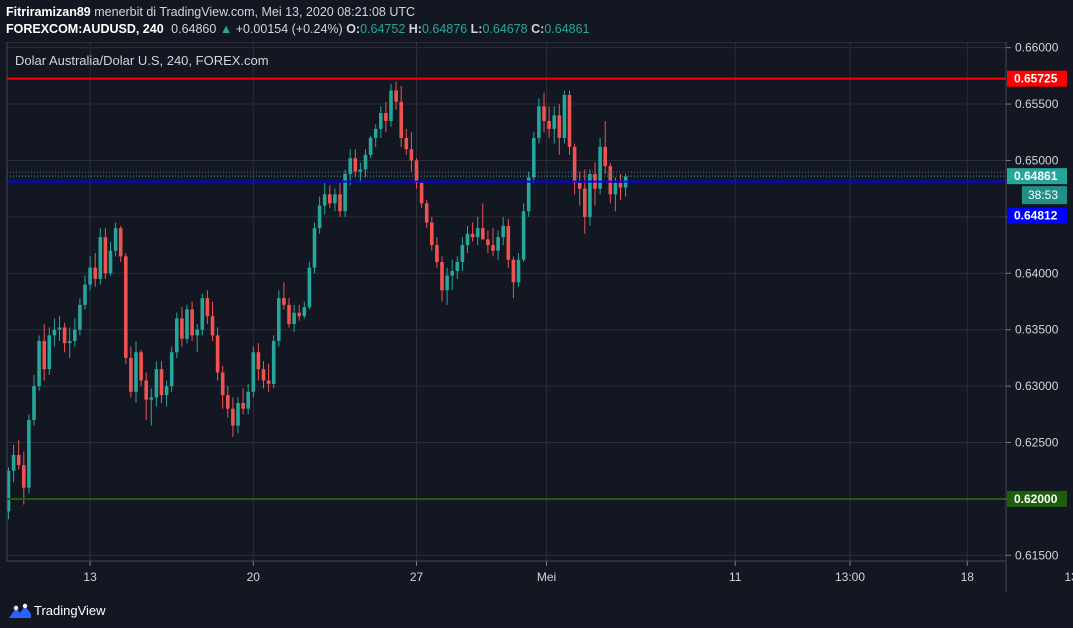  Describe the element at coordinates (1037, 443) in the screenshot. I see `price-tick-label: 0.62500` at that location.